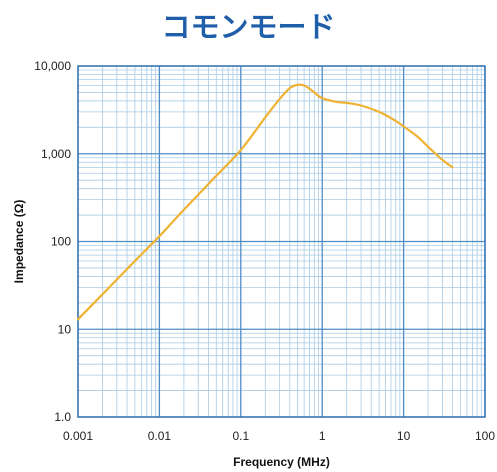  Describe the element at coordinates (62, 417) in the screenshot. I see `y-tick-label: 1.0` at that location.